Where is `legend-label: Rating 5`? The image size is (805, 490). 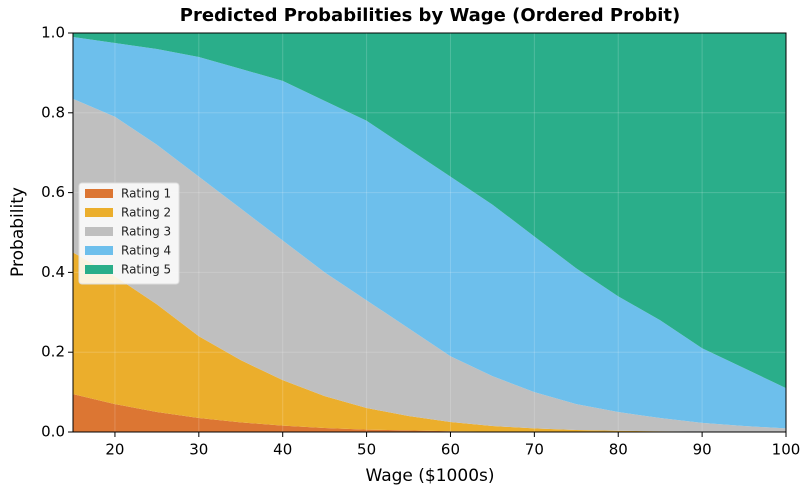 legend-label: Rating 5 is located at coordinates (146, 270).